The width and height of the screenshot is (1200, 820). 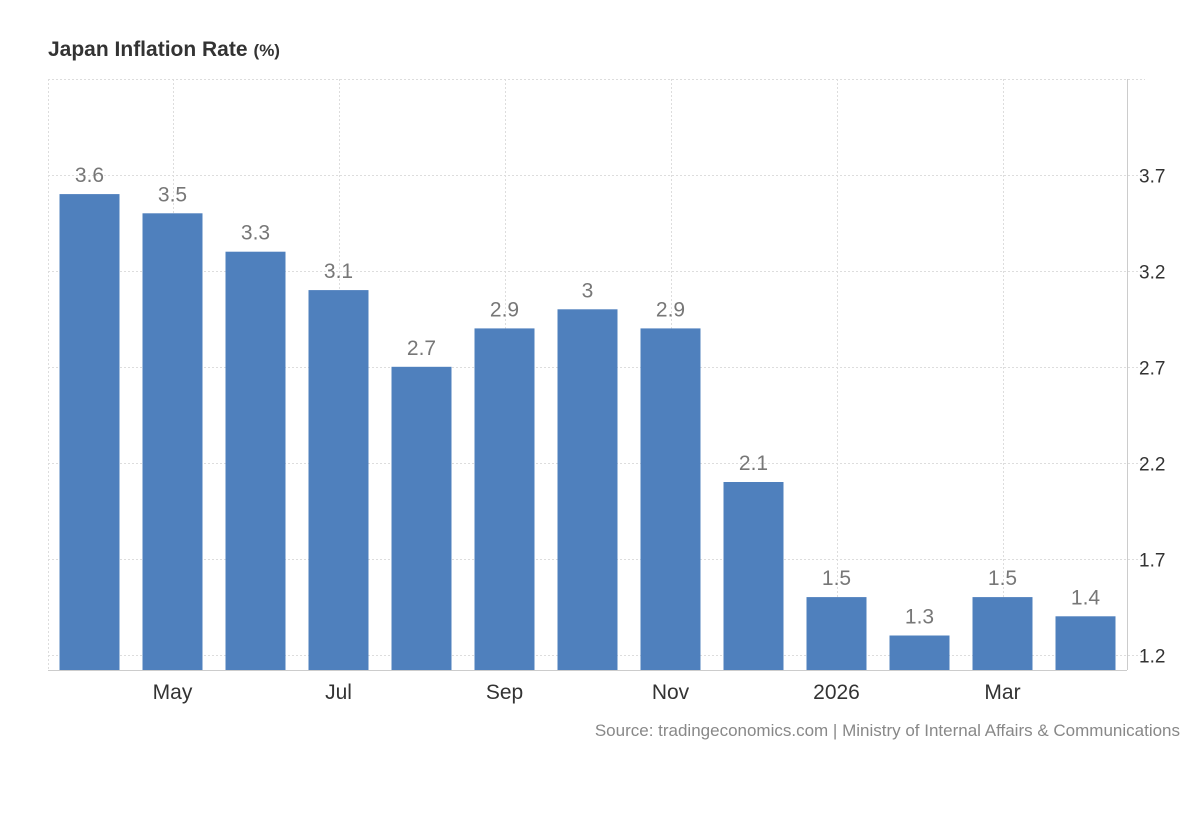 What do you see at coordinates (588, 290) in the screenshot?
I see `bar-data-label: 3` at bounding box center [588, 290].